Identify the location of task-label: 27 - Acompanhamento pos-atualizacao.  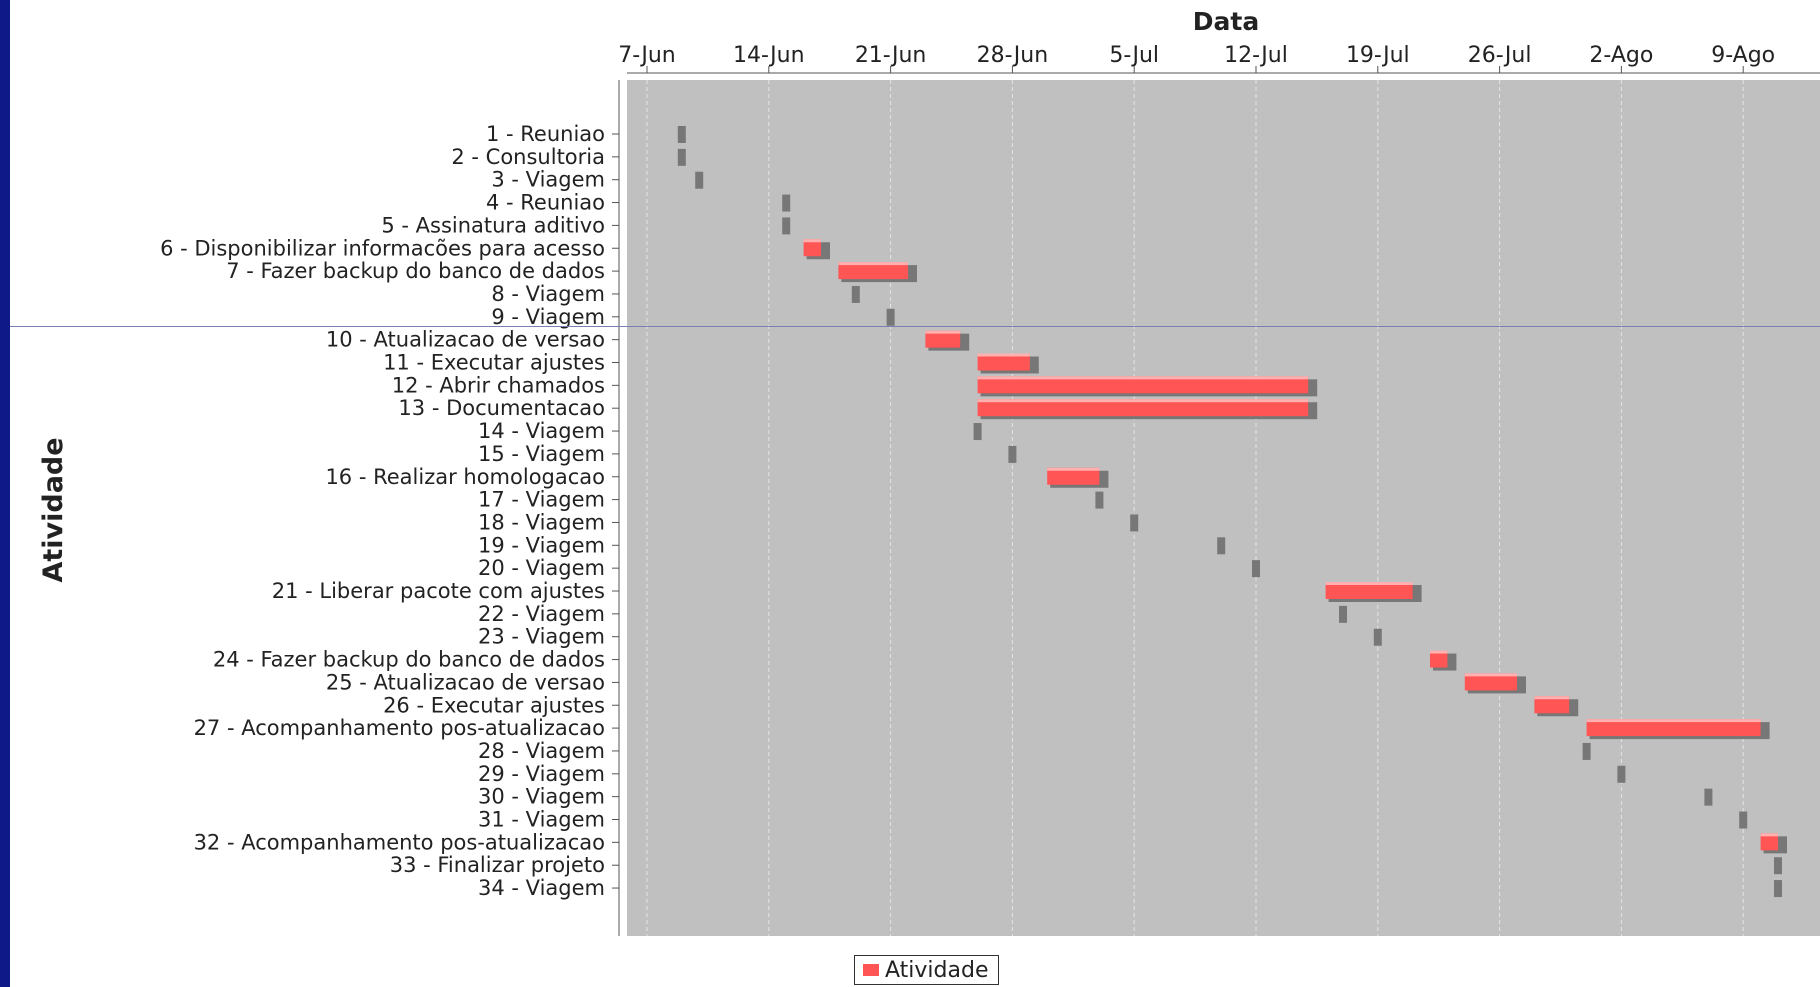
(399, 728).